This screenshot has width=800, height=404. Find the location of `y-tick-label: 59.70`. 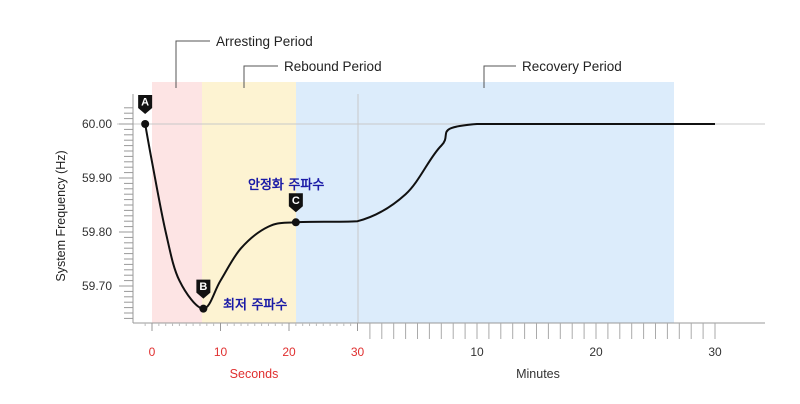

y-tick-label: 59.70 is located at coordinates (97, 286).